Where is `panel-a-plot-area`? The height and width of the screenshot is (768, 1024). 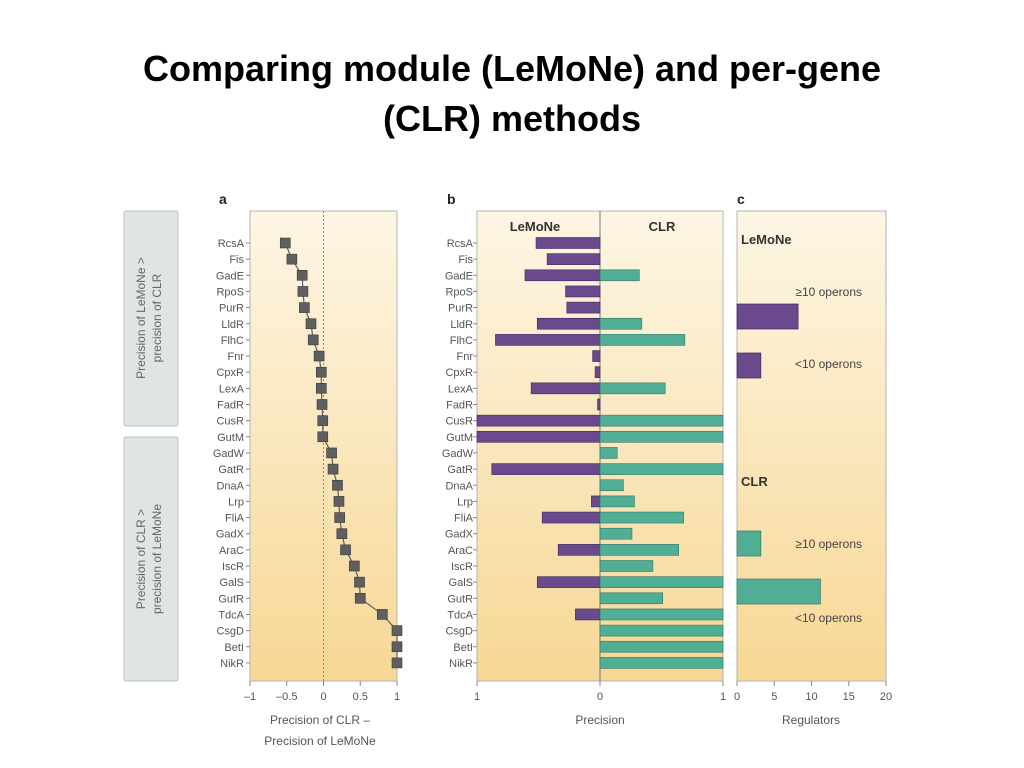 panel-a-plot-area is located at coordinates (323, 446).